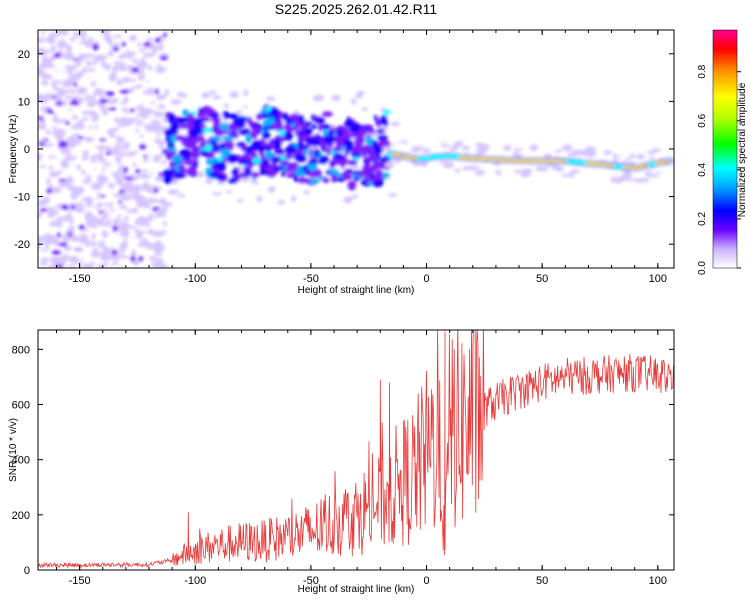  Describe the element at coordinates (658, 279) in the screenshot. I see `x-tick-label: 100` at that location.